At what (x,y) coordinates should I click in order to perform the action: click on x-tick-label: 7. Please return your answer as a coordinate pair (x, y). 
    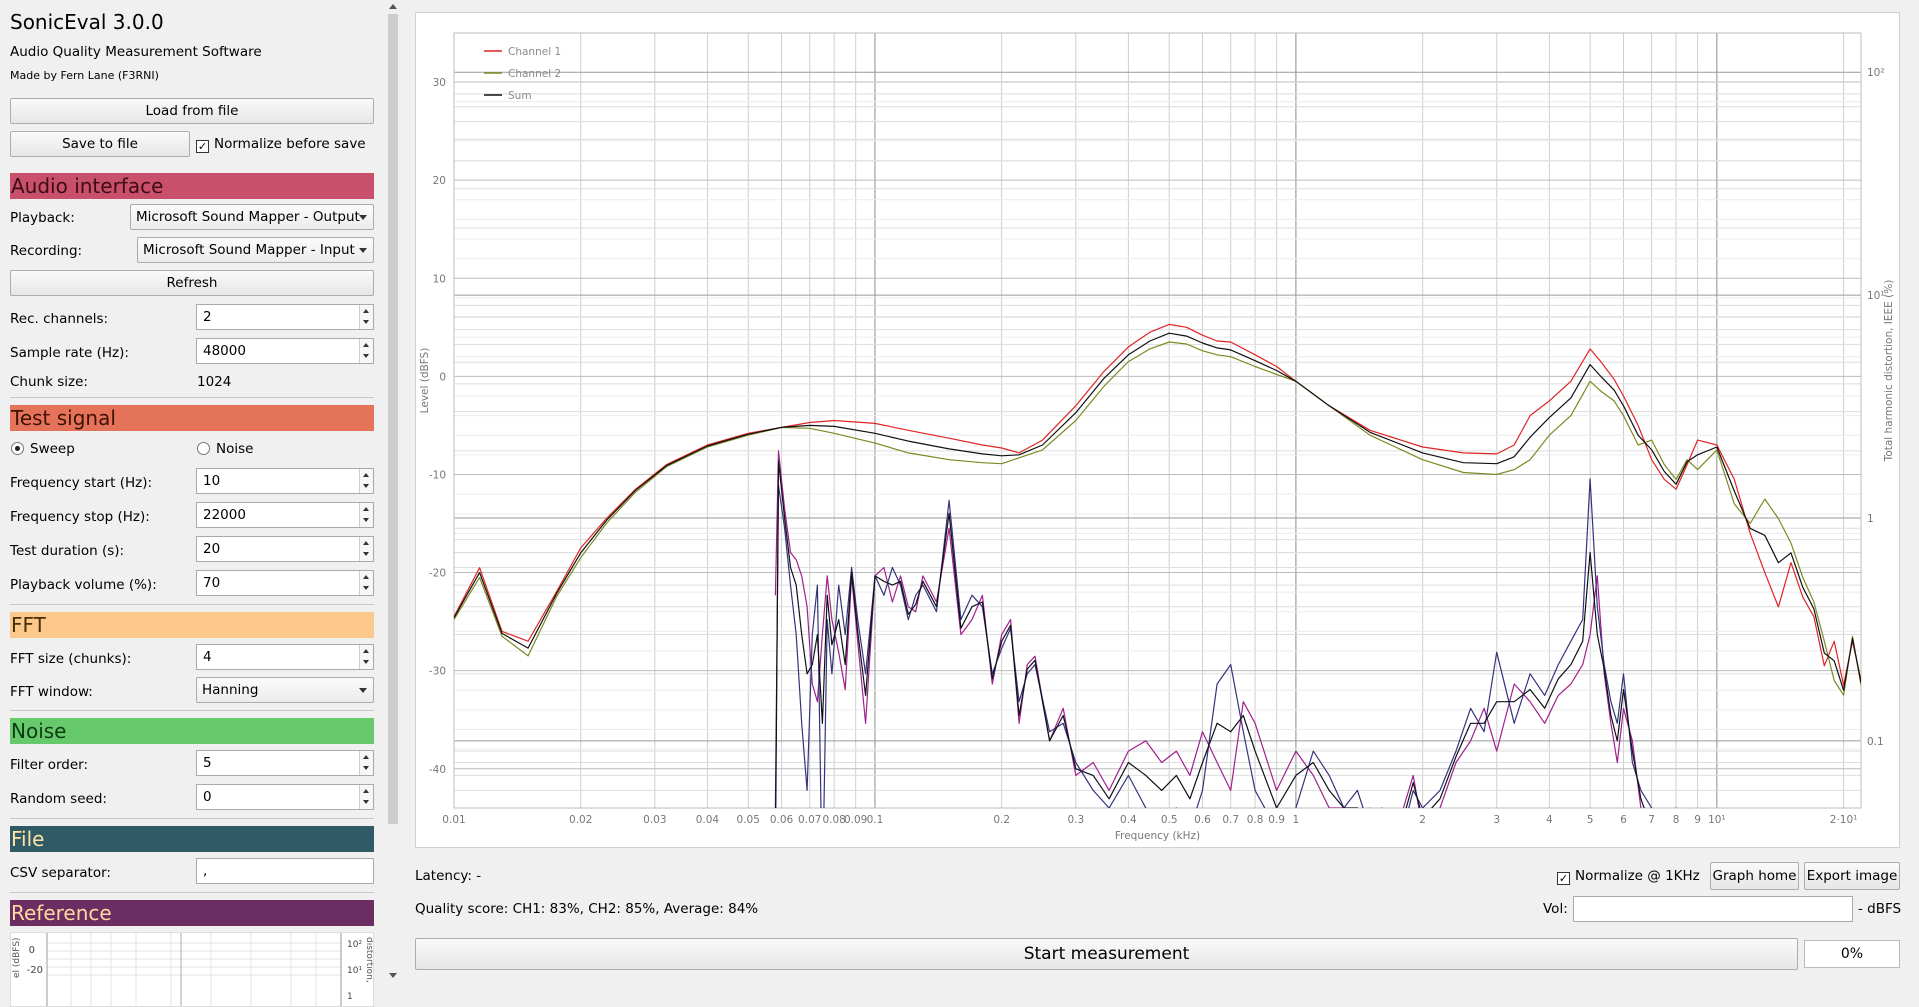
    Looking at the image, I should click on (1651, 820).